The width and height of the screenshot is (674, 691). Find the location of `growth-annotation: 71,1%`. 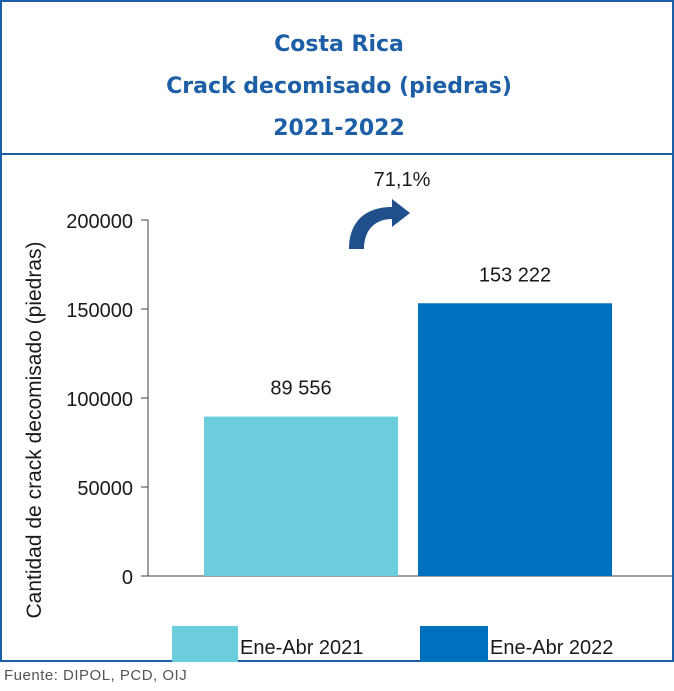

growth-annotation: 71,1% is located at coordinates (390, 209).